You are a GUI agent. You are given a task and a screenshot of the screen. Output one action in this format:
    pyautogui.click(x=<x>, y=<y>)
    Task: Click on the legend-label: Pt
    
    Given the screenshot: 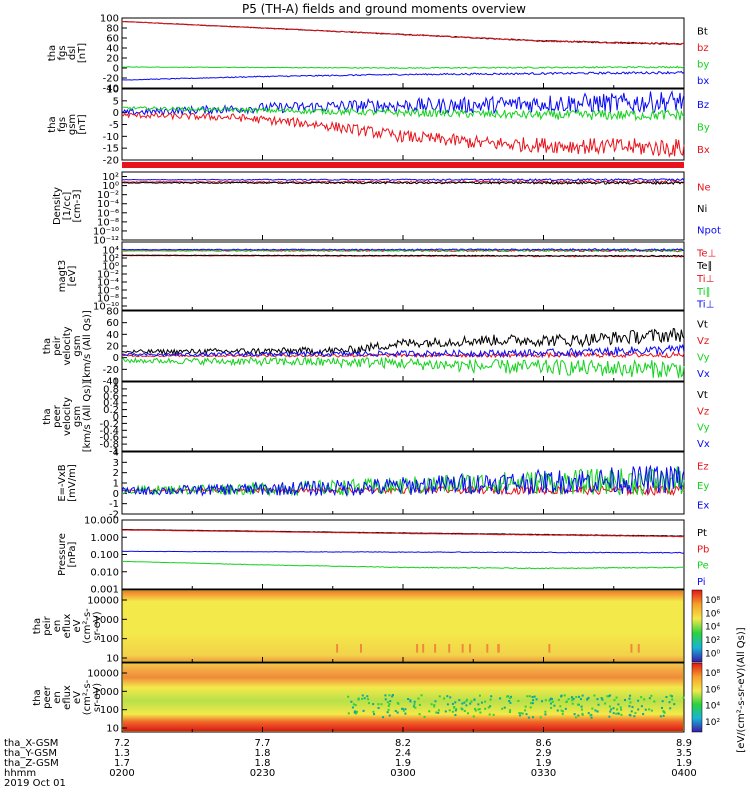 What is the action you would take?
    pyautogui.click(x=702, y=533)
    